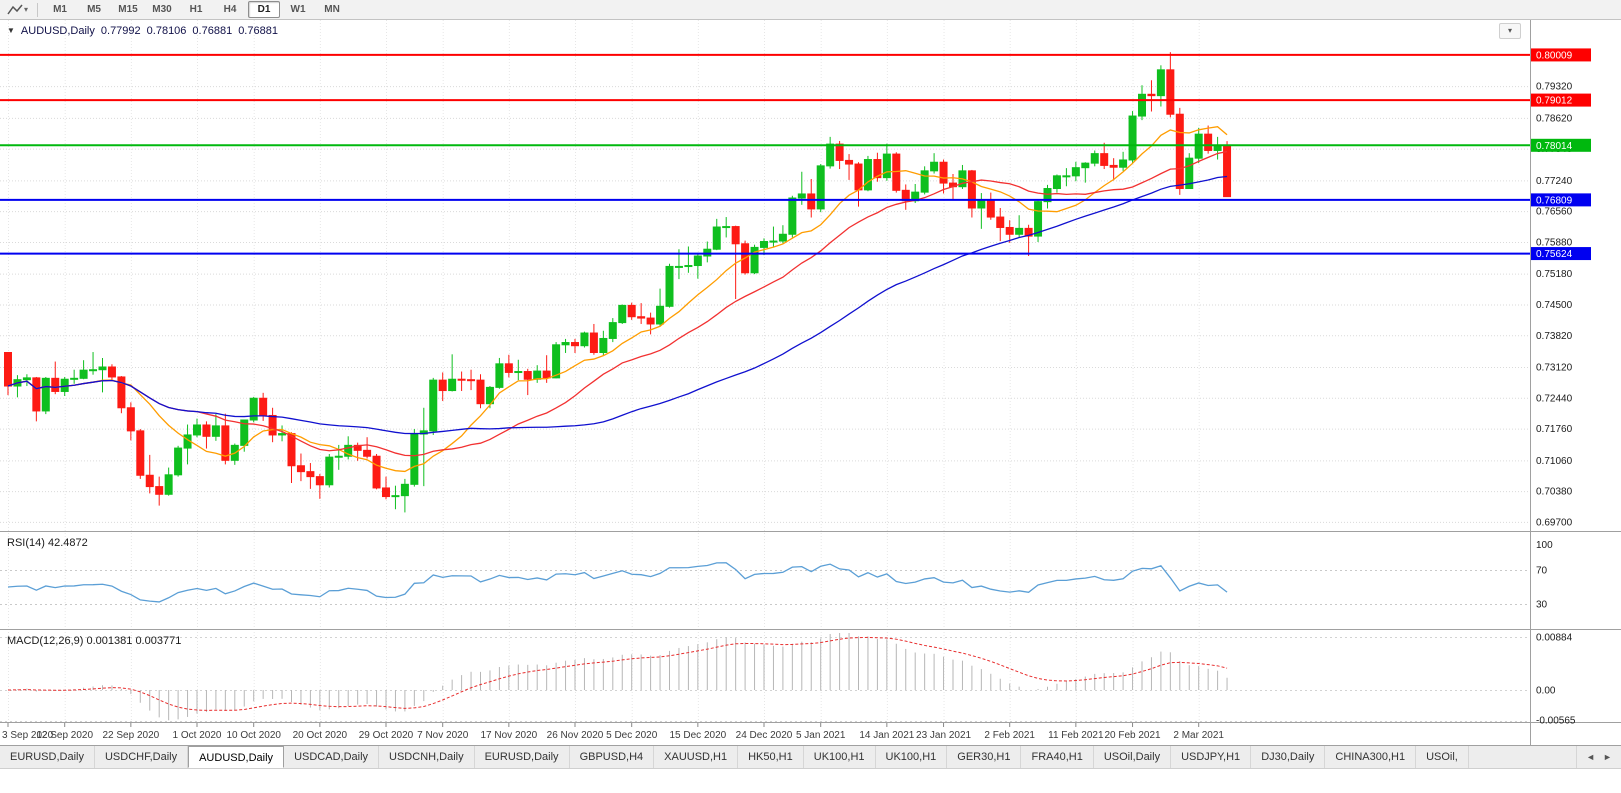 The width and height of the screenshot is (1621, 793). What do you see at coordinates (1076, 735) in the screenshot?
I see `svg-text: 11 Feb 2021` at bounding box center [1076, 735].